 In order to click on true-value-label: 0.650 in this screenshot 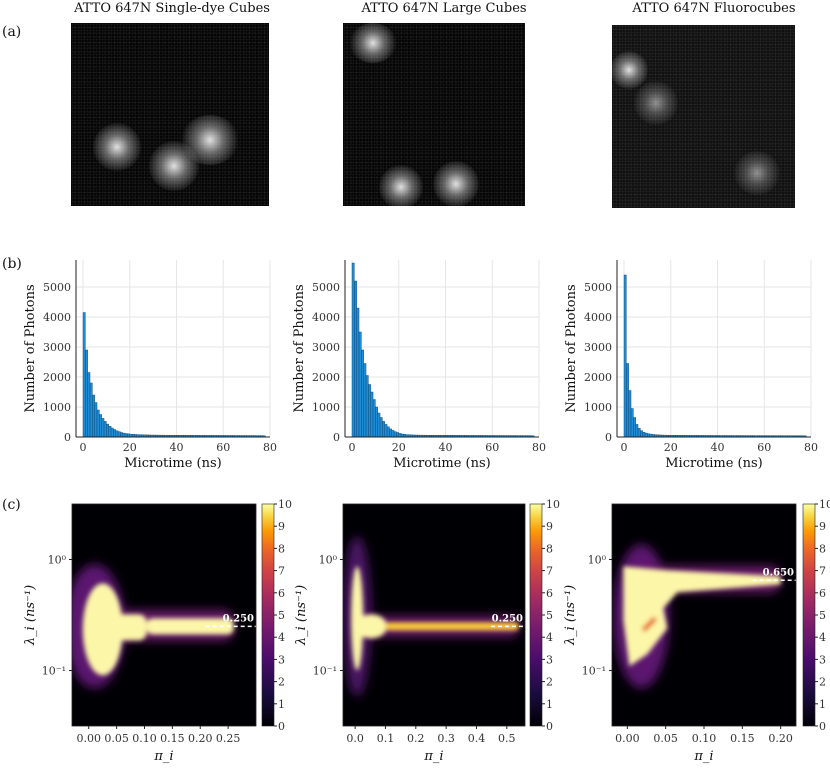, I will do `click(778, 572)`.